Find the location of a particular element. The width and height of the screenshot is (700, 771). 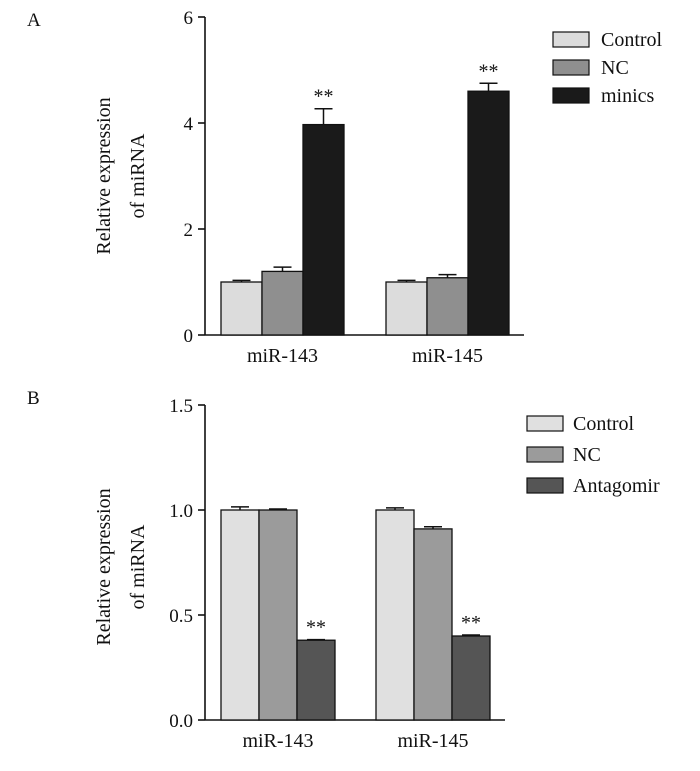

y-tick-label: 4 is located at coordinates (189, 124).